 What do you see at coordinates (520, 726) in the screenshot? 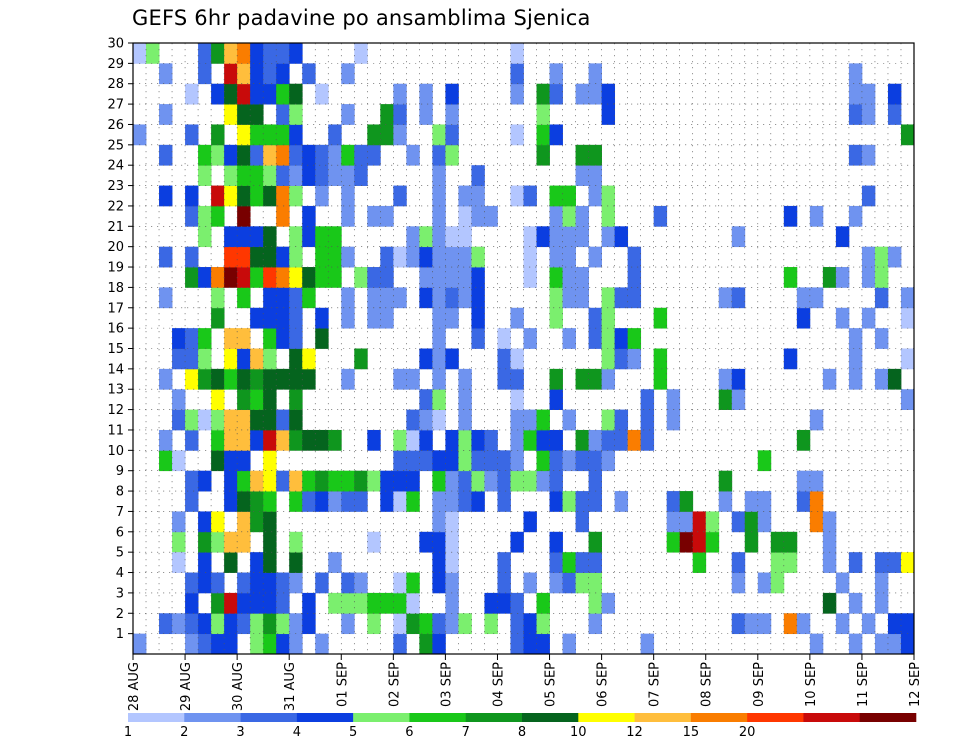
I see `legend-layer: 1 2 3 4 5 6 7 8 10 12 15 20` at bounding box center [520, 726].